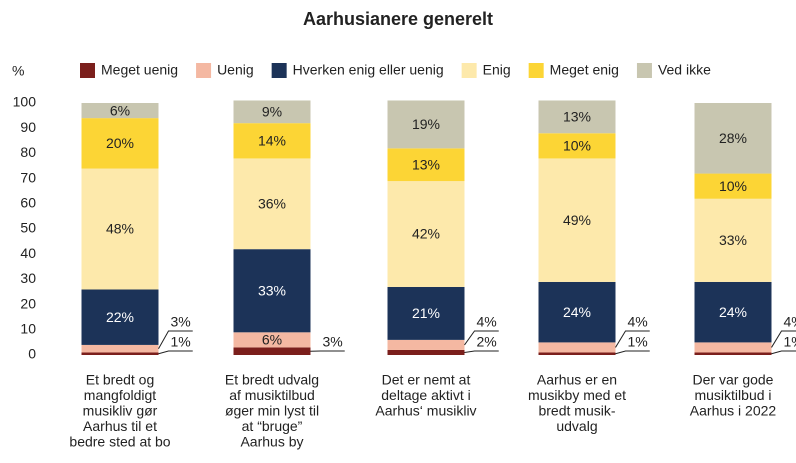 Image resolution: width=796 pixels, height=463 pixels. I want to click on y-axis-label: %, so click(18, 71).